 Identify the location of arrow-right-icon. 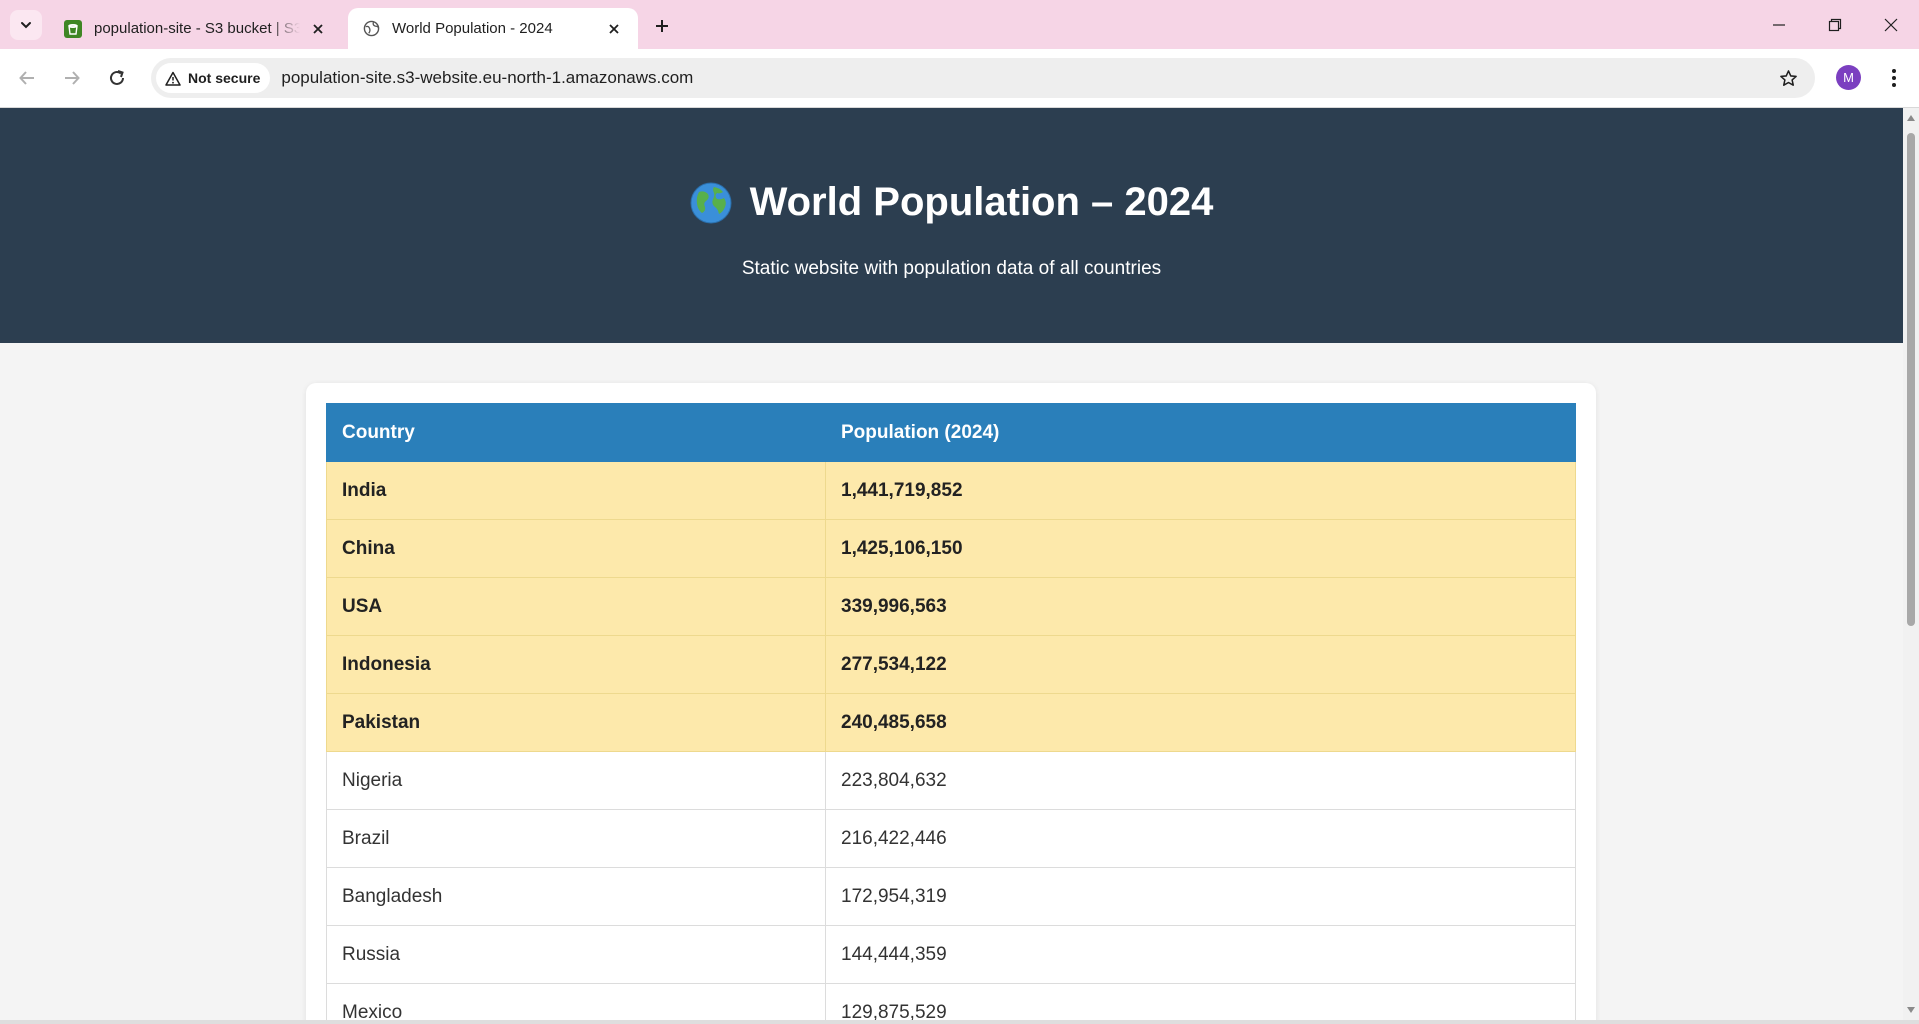
(72, 78).